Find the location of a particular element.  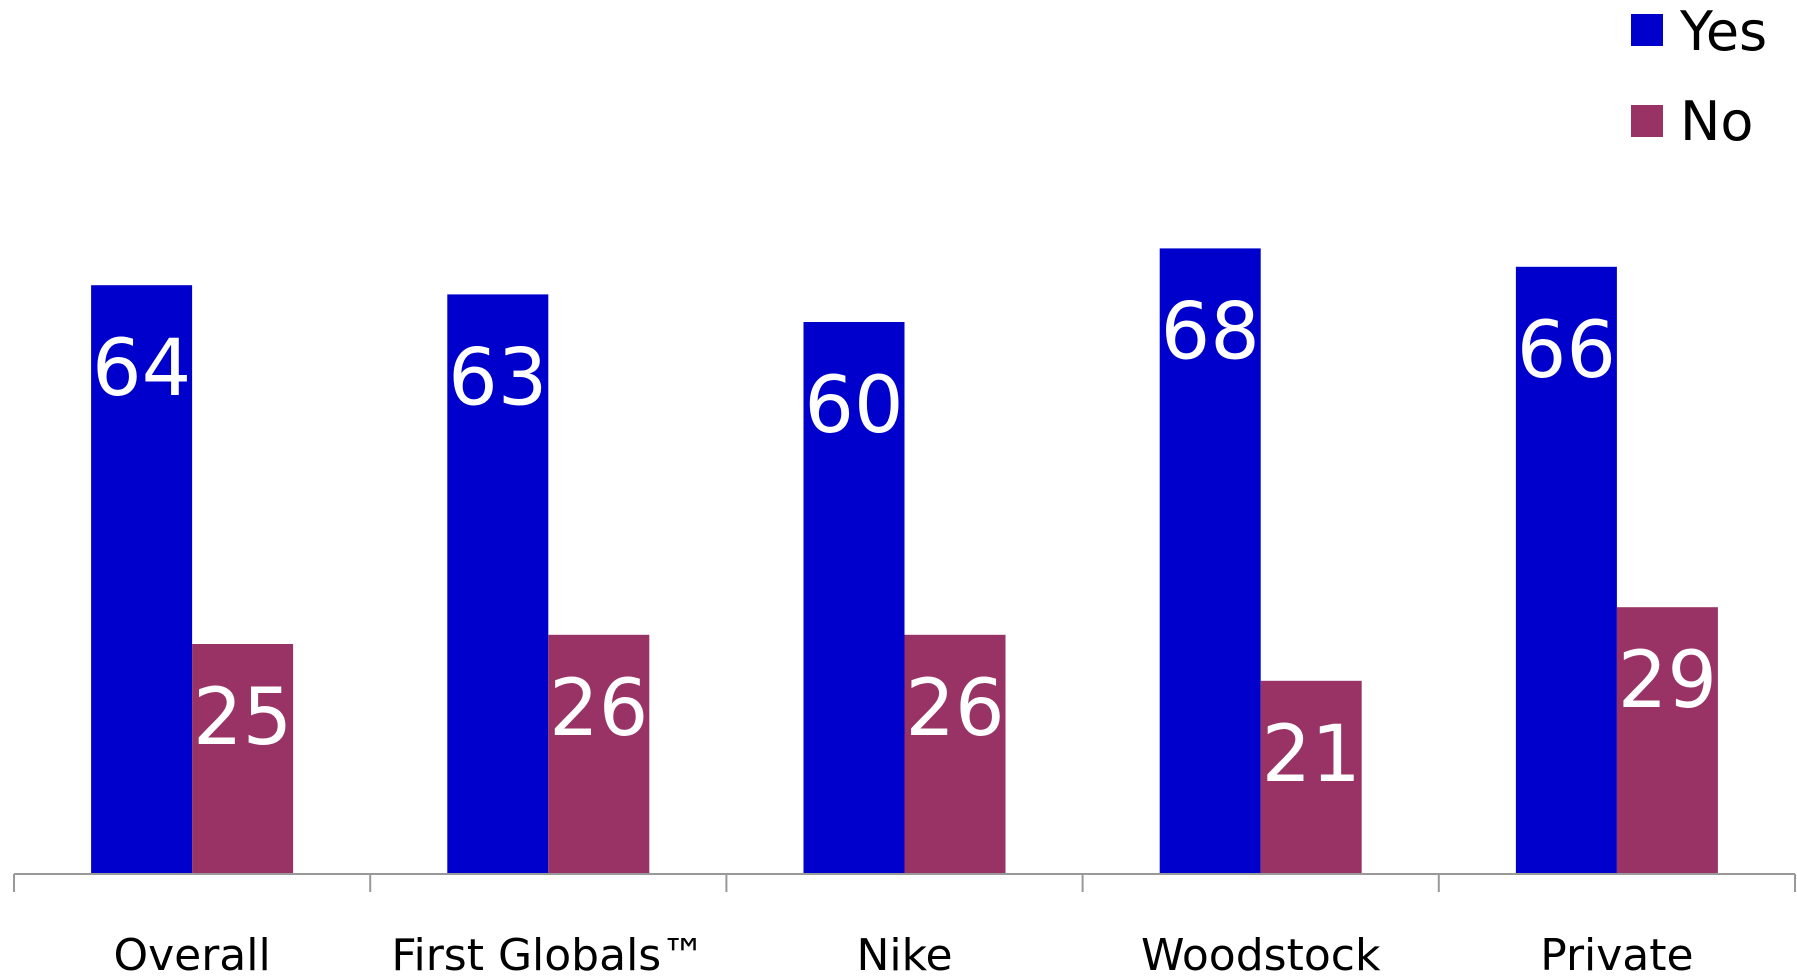

data-label-no-overall: 25 is located at coordinates (242, 718).